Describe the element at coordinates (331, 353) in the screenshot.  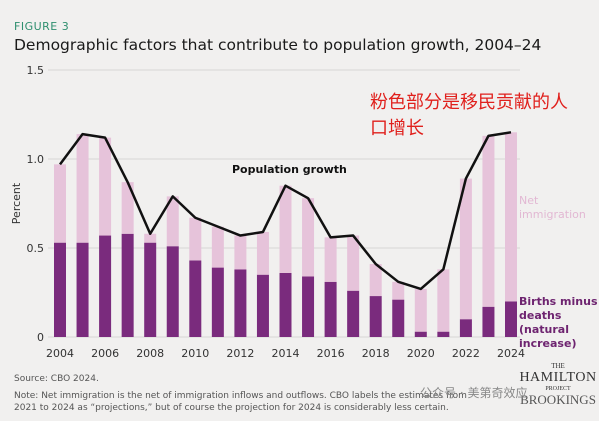
I see `x-tick-label: 2016` at that location.